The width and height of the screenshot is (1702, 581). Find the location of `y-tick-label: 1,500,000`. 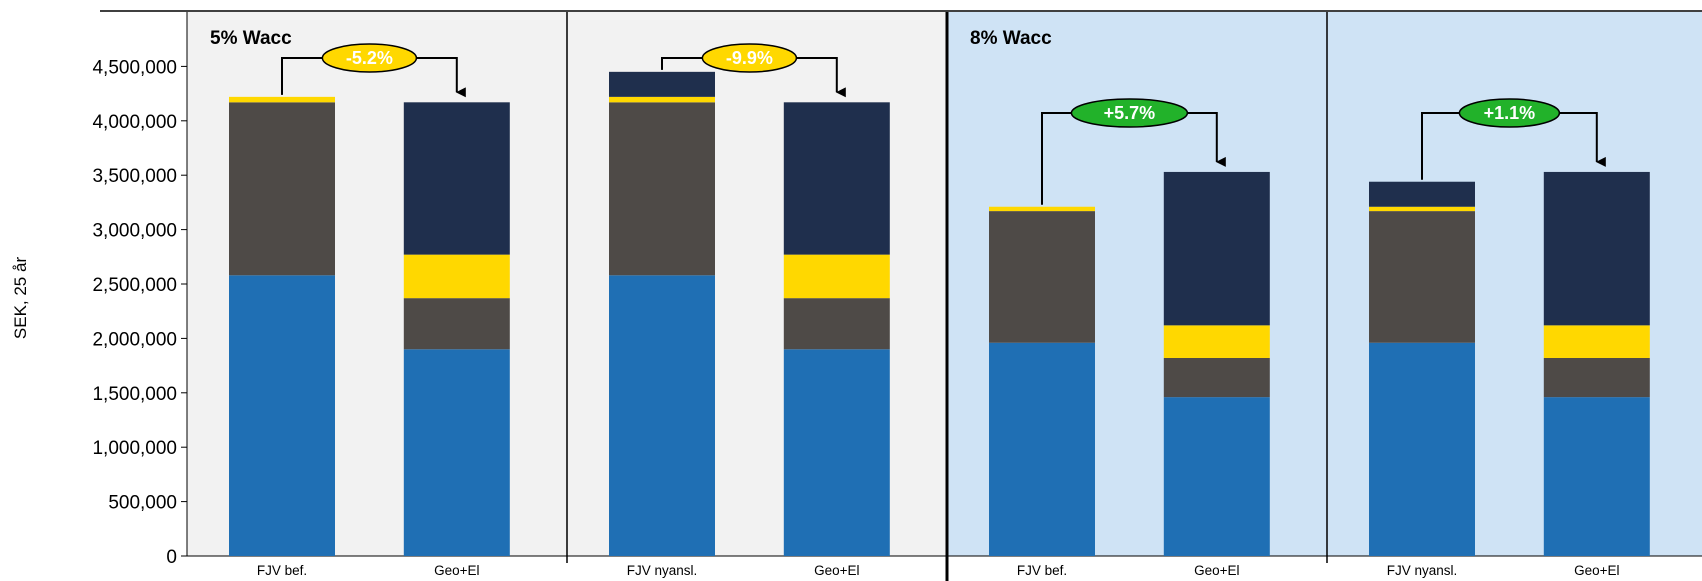

y-tick-label: 1,500,000 is located at coordinates (134, 394).